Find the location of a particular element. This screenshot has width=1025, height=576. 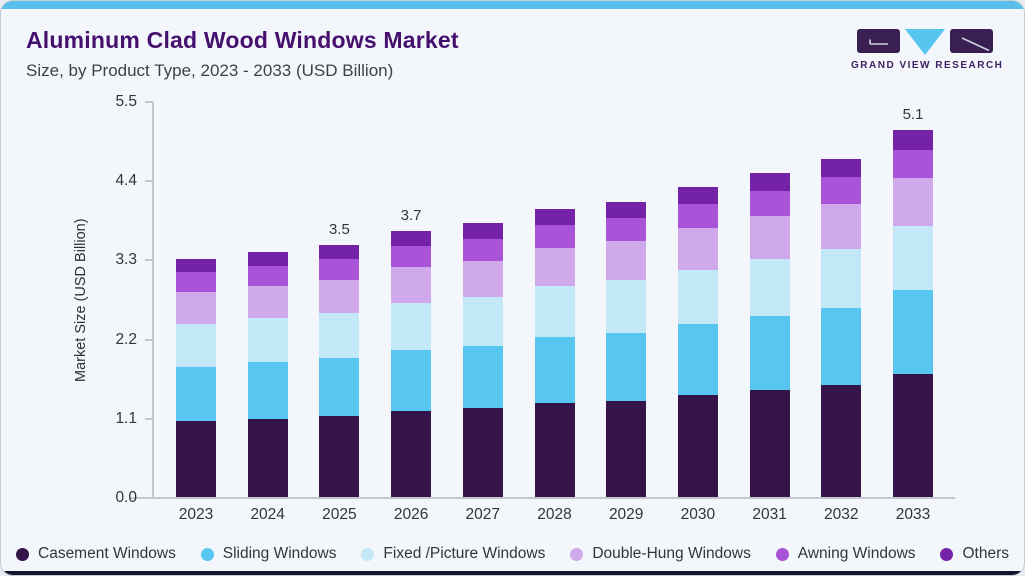

stacked-bar-2025 is located at coordinates (339, 371).